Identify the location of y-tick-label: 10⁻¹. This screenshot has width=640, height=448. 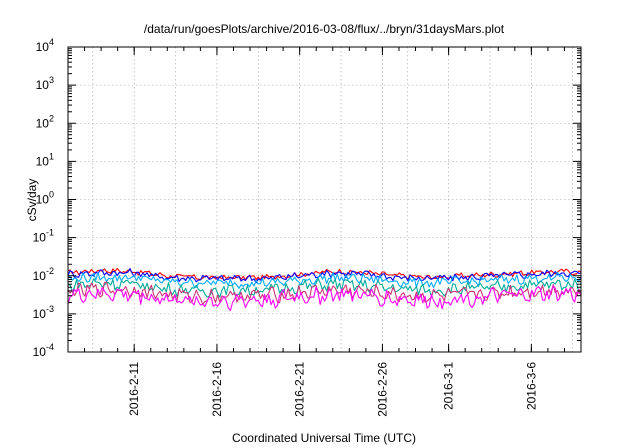
(43, 236).